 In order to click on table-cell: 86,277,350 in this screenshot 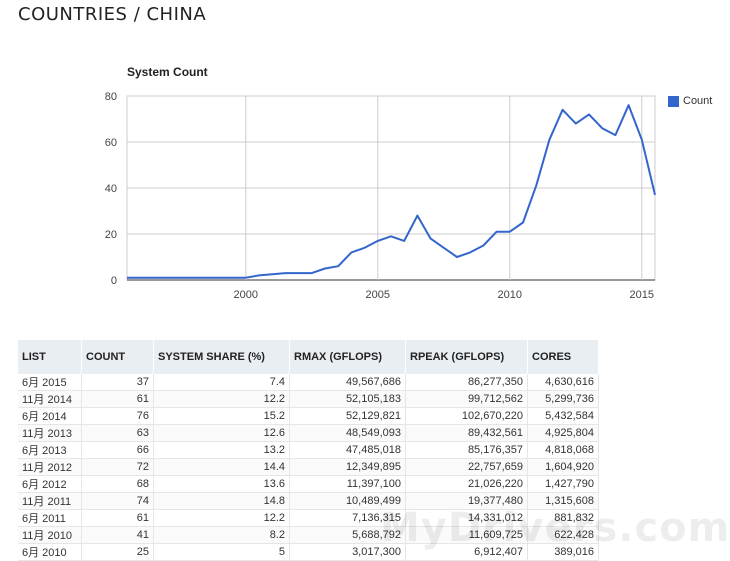, I will do `click(466, 382)`.